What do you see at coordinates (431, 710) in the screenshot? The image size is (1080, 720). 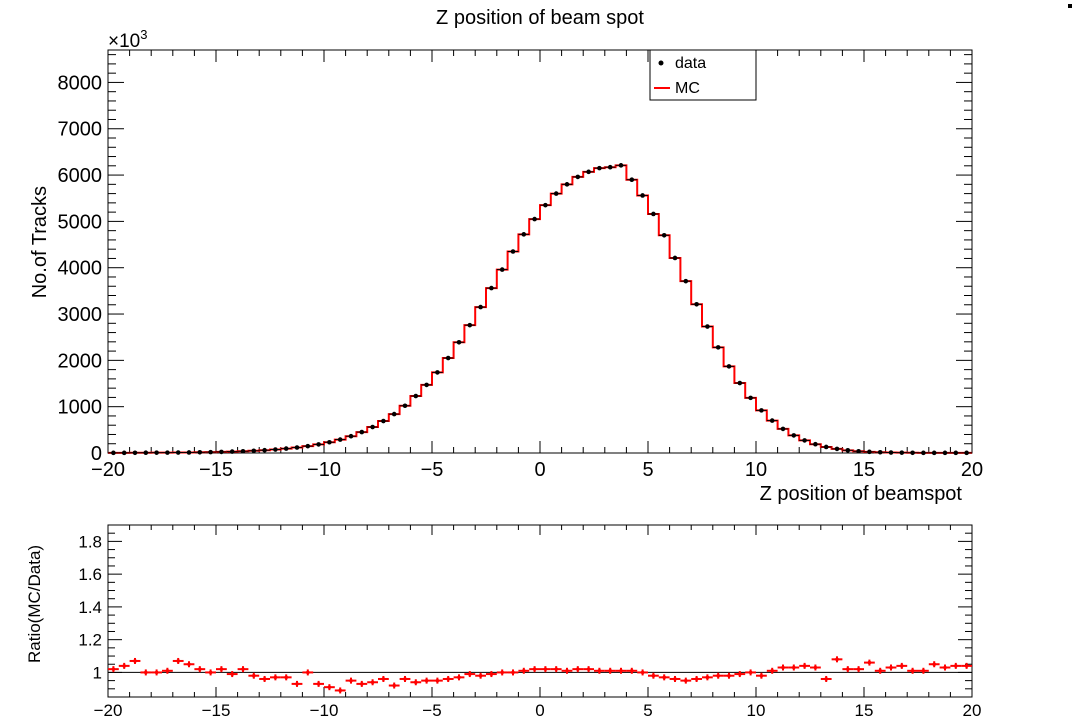 I see `ratio-x-tick-label: −5` at bounding box center [431, 710].